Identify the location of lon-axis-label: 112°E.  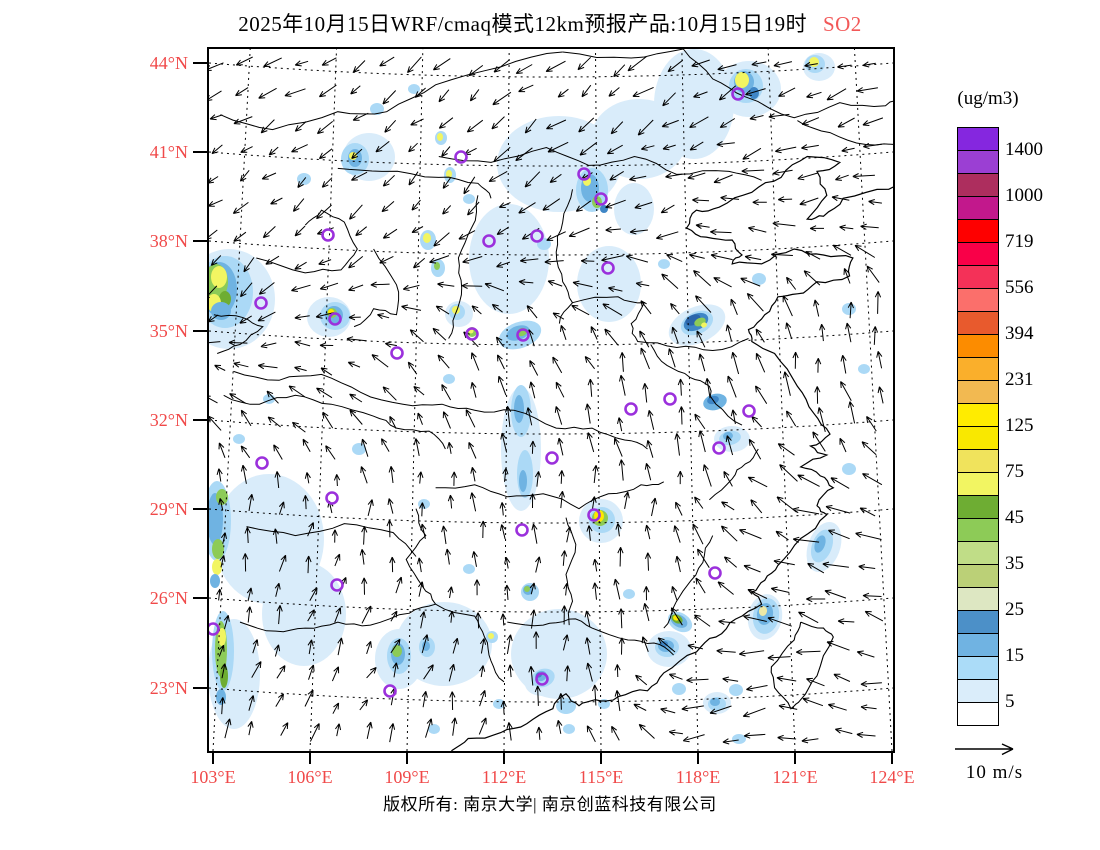
(504, 777).